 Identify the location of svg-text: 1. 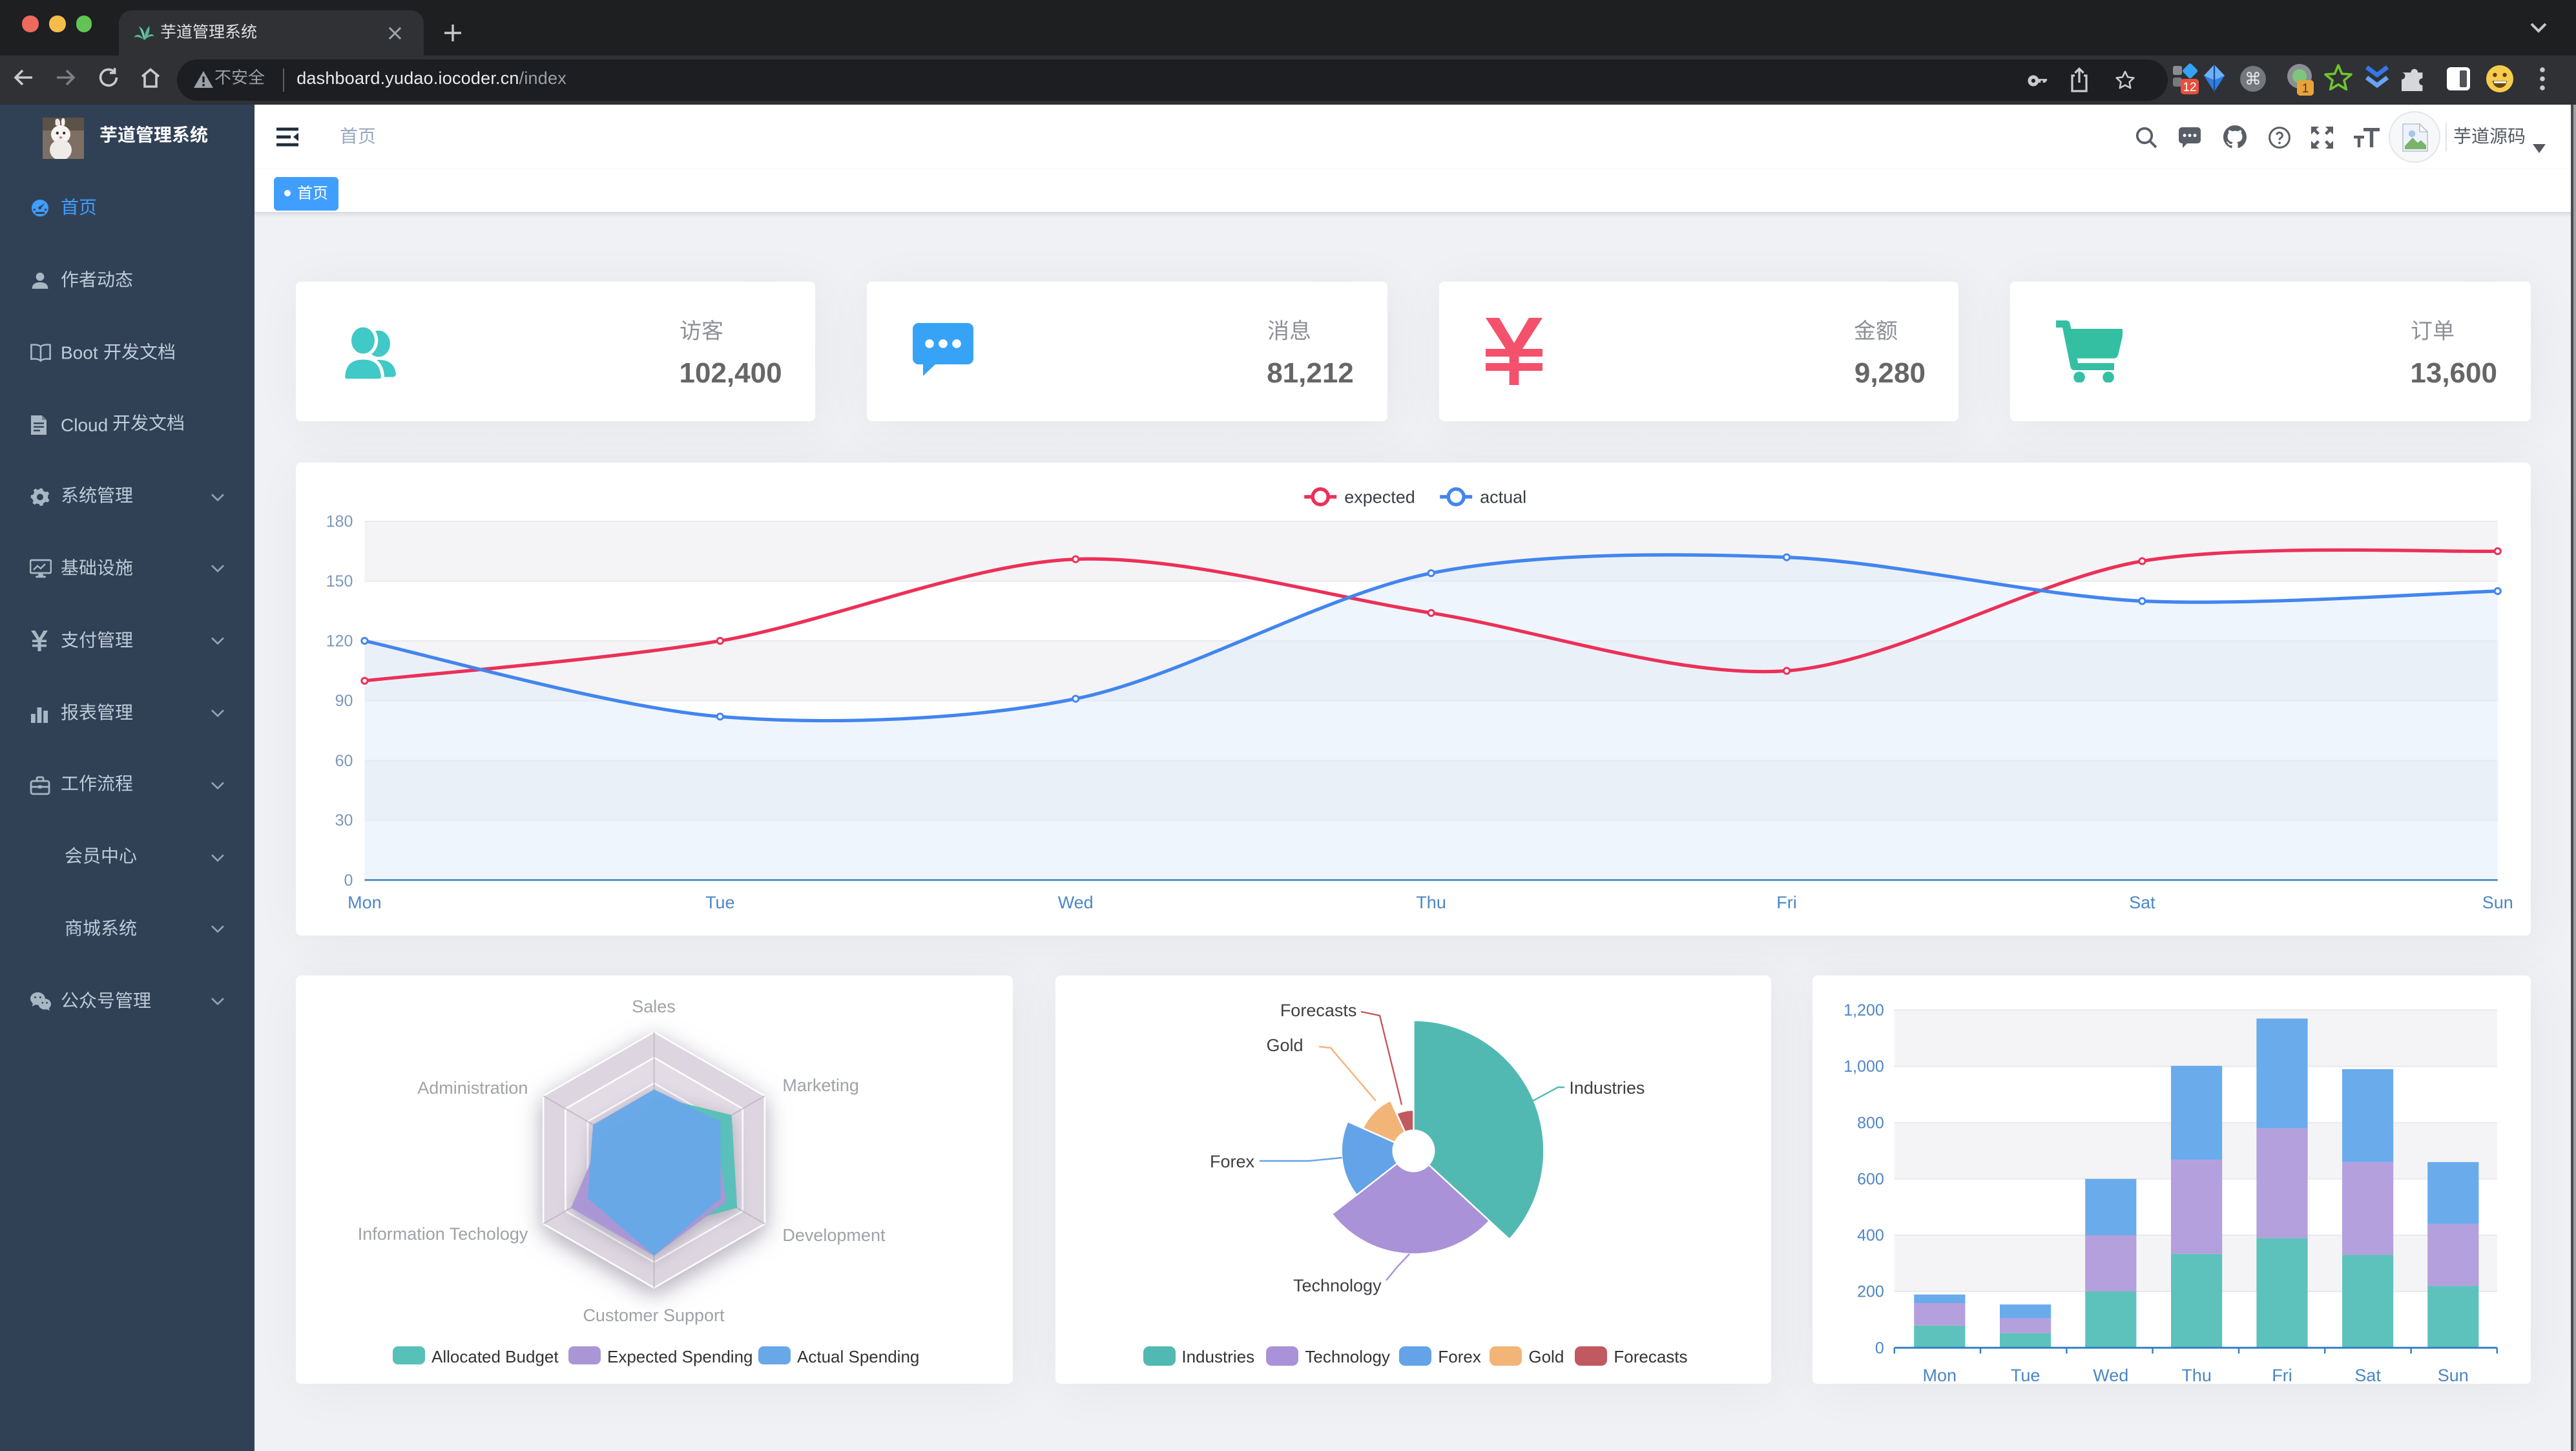
(2305, 89).